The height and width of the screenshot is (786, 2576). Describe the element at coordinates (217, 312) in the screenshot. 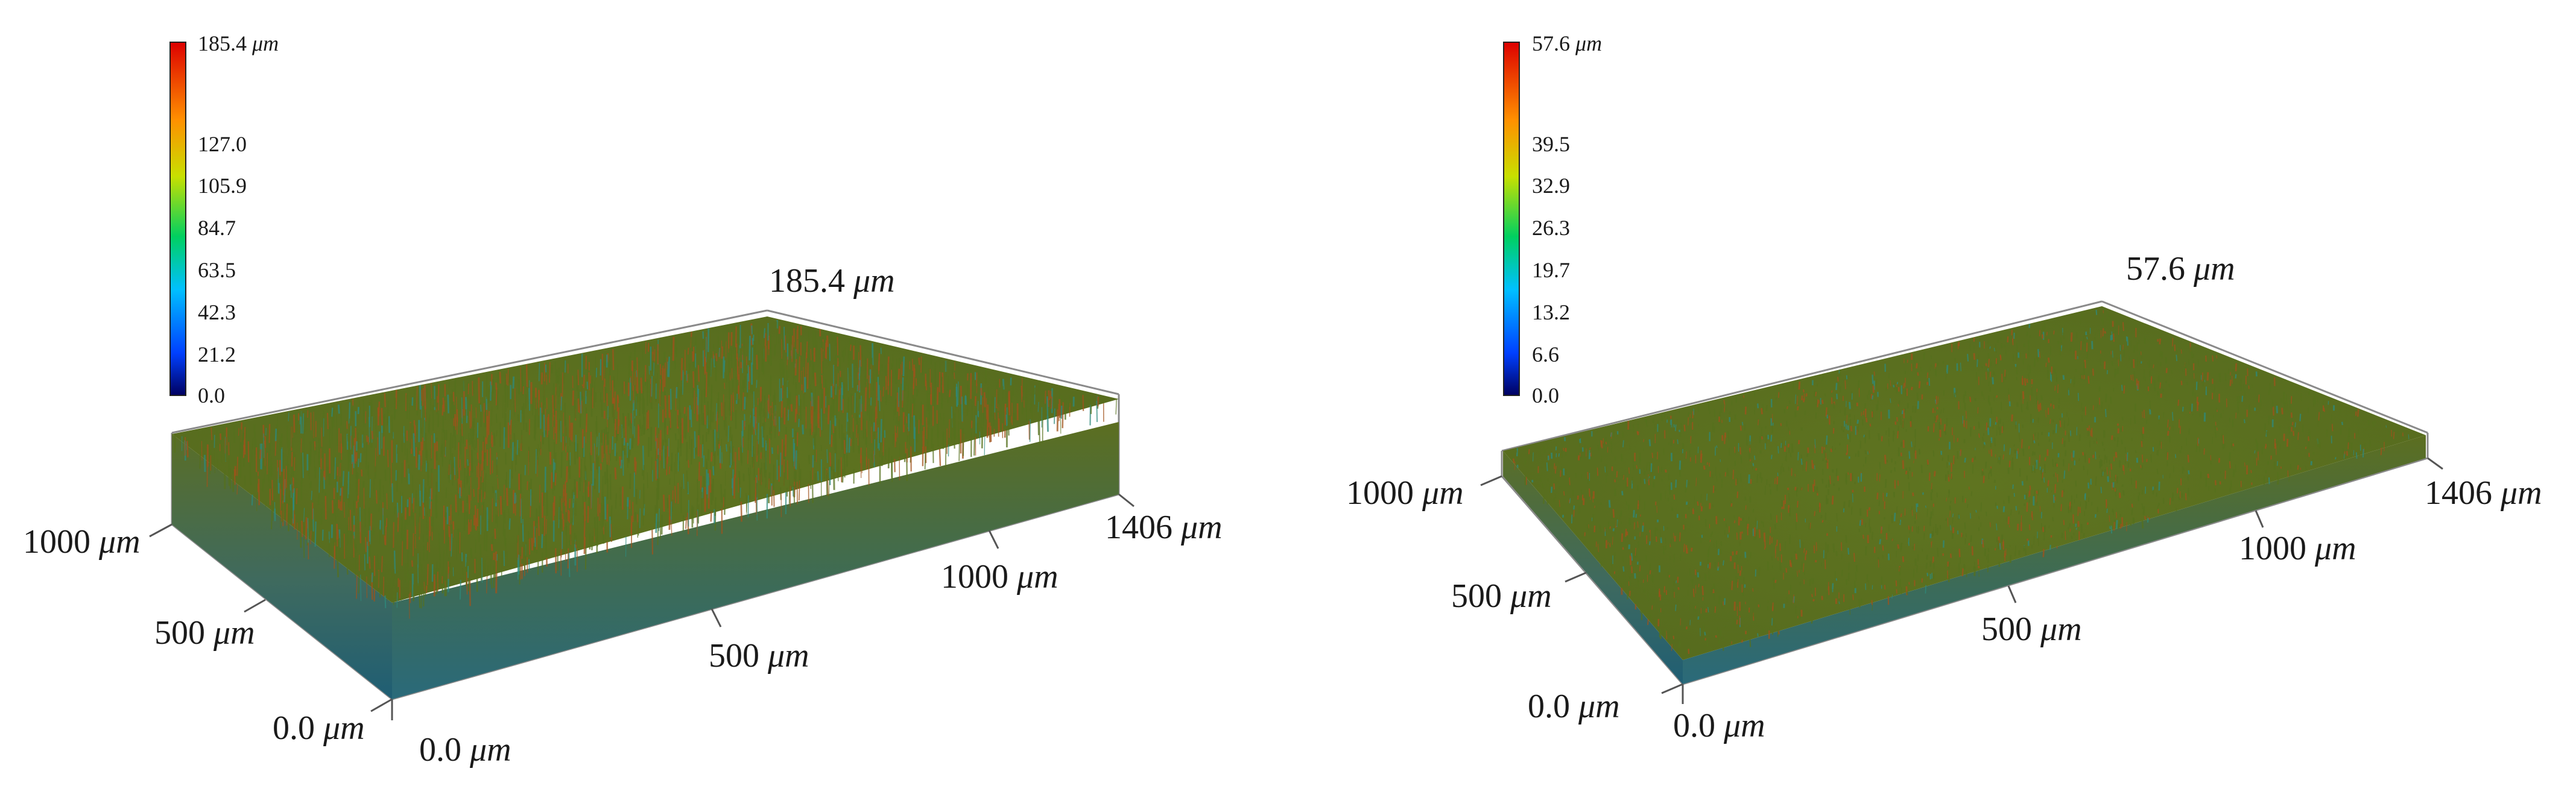

I see `left-colorbar-tick: 42.3` at that location.